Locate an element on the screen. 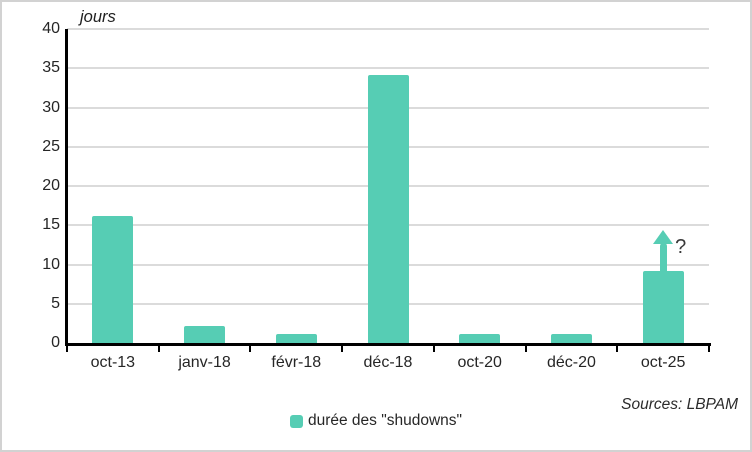  bar-déc-20 is located at coordinates (571, 338).